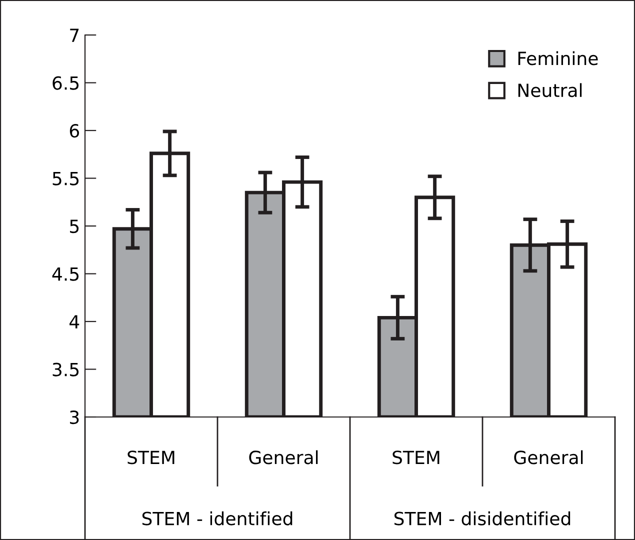  Describe the element at coordinates (482, 518) in the screenshot. I see `text: STEM - disidentified` at that location.